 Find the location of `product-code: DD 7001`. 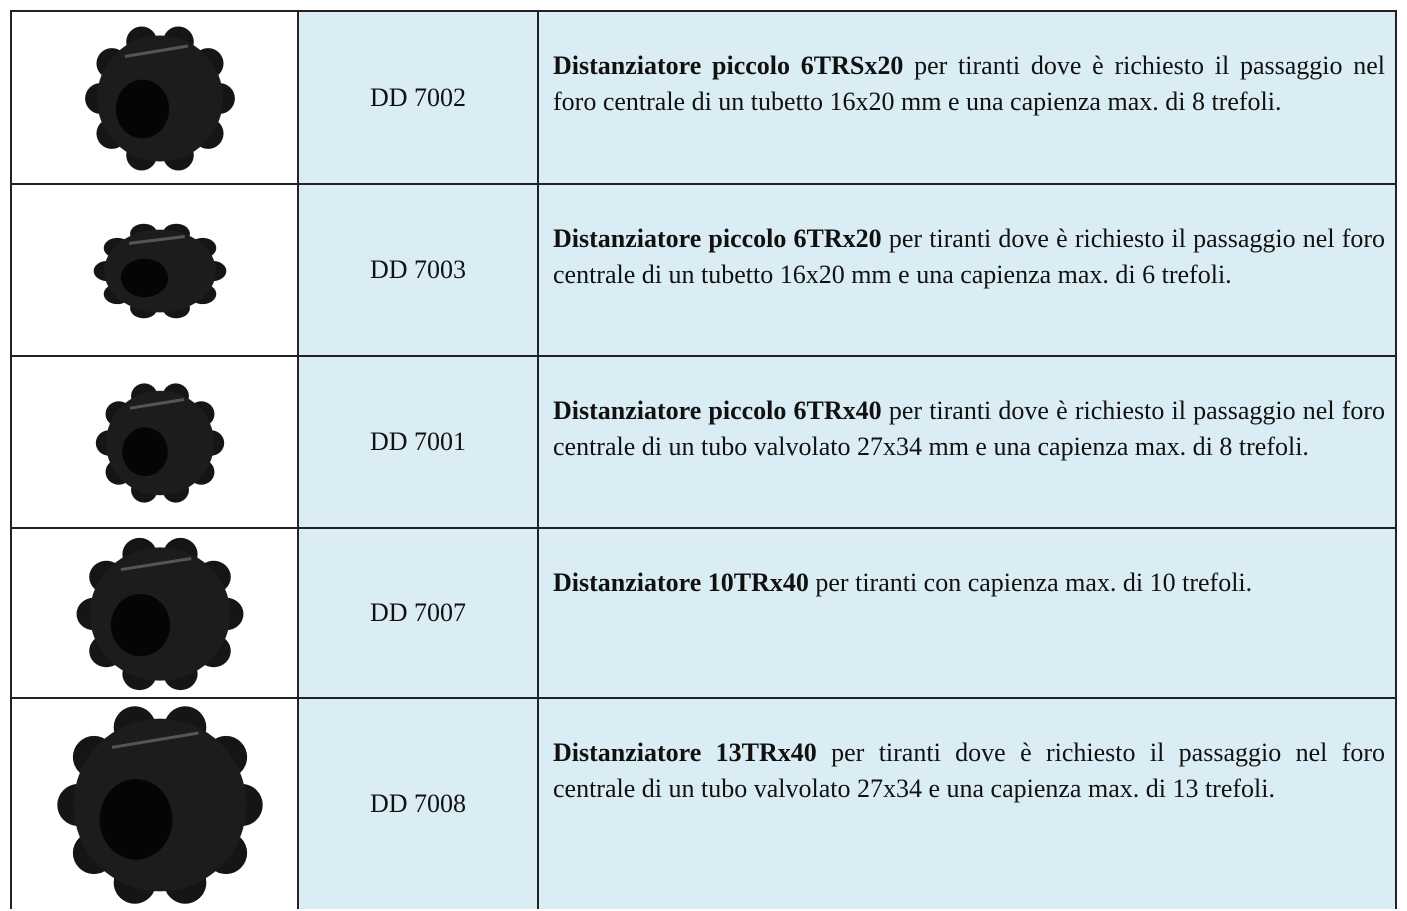

product-code: DD 7001 is located at coordinates (417, 442).